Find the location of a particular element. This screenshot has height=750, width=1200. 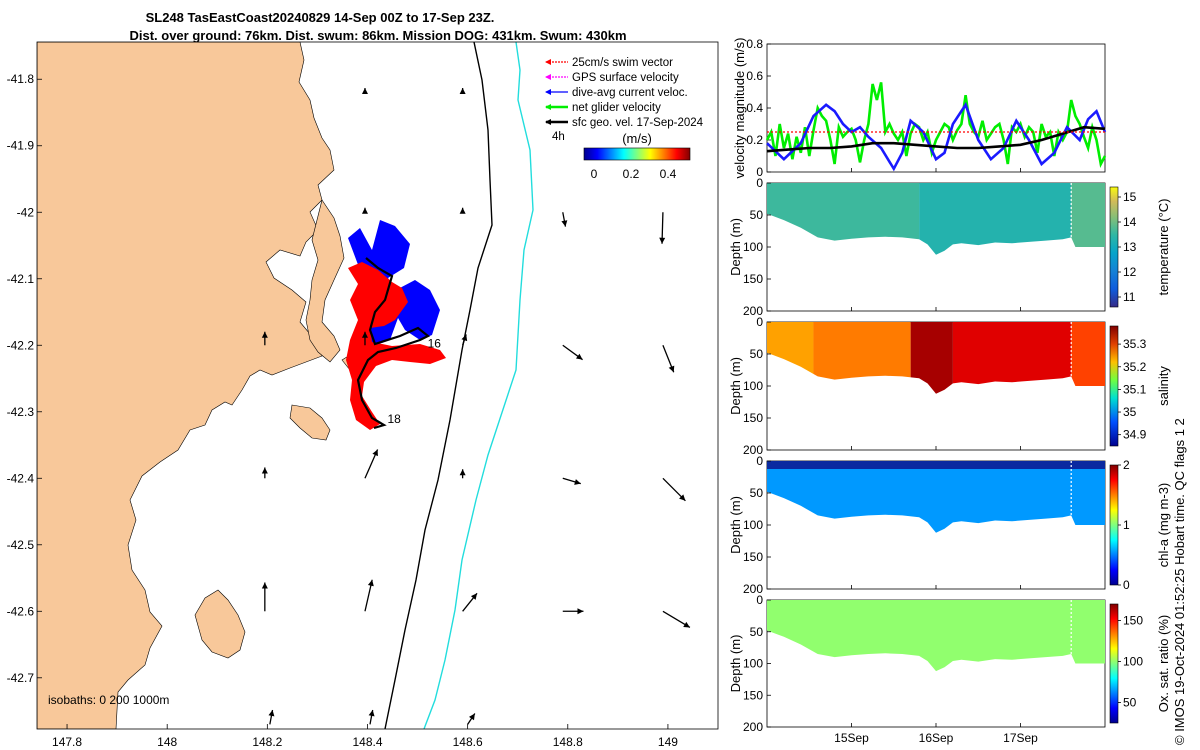

colorbar-label: temperature (°C) is located at coordinates (1163, 247).